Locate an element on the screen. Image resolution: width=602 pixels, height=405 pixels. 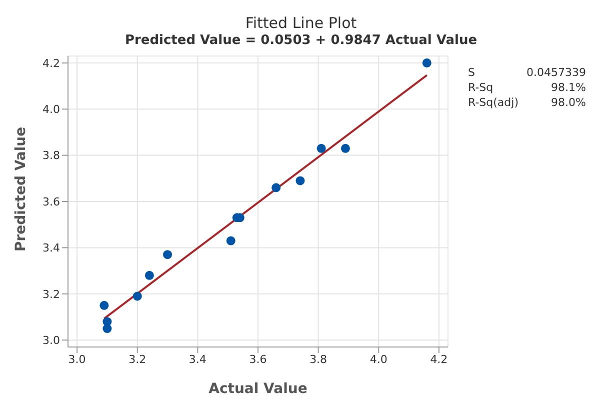
text: R-Sq is located at coordinates (481, 87).